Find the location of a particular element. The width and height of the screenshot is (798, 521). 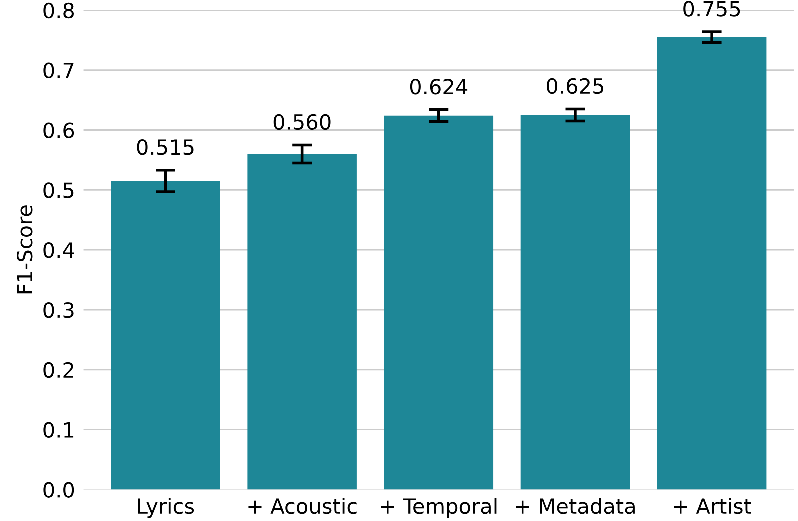

y-tick-label: 0.8 is located at coordinates (59, 10).